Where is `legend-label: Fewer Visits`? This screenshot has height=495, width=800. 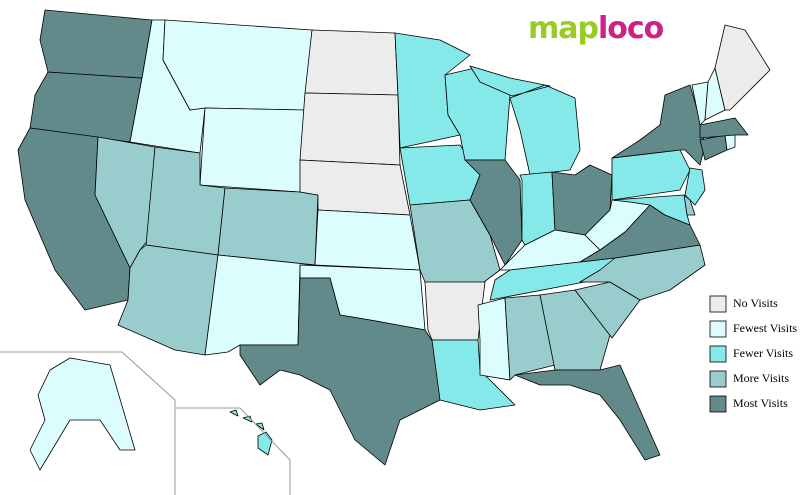
legend-label: Fewer Visits is located at coordinates (763, 353).